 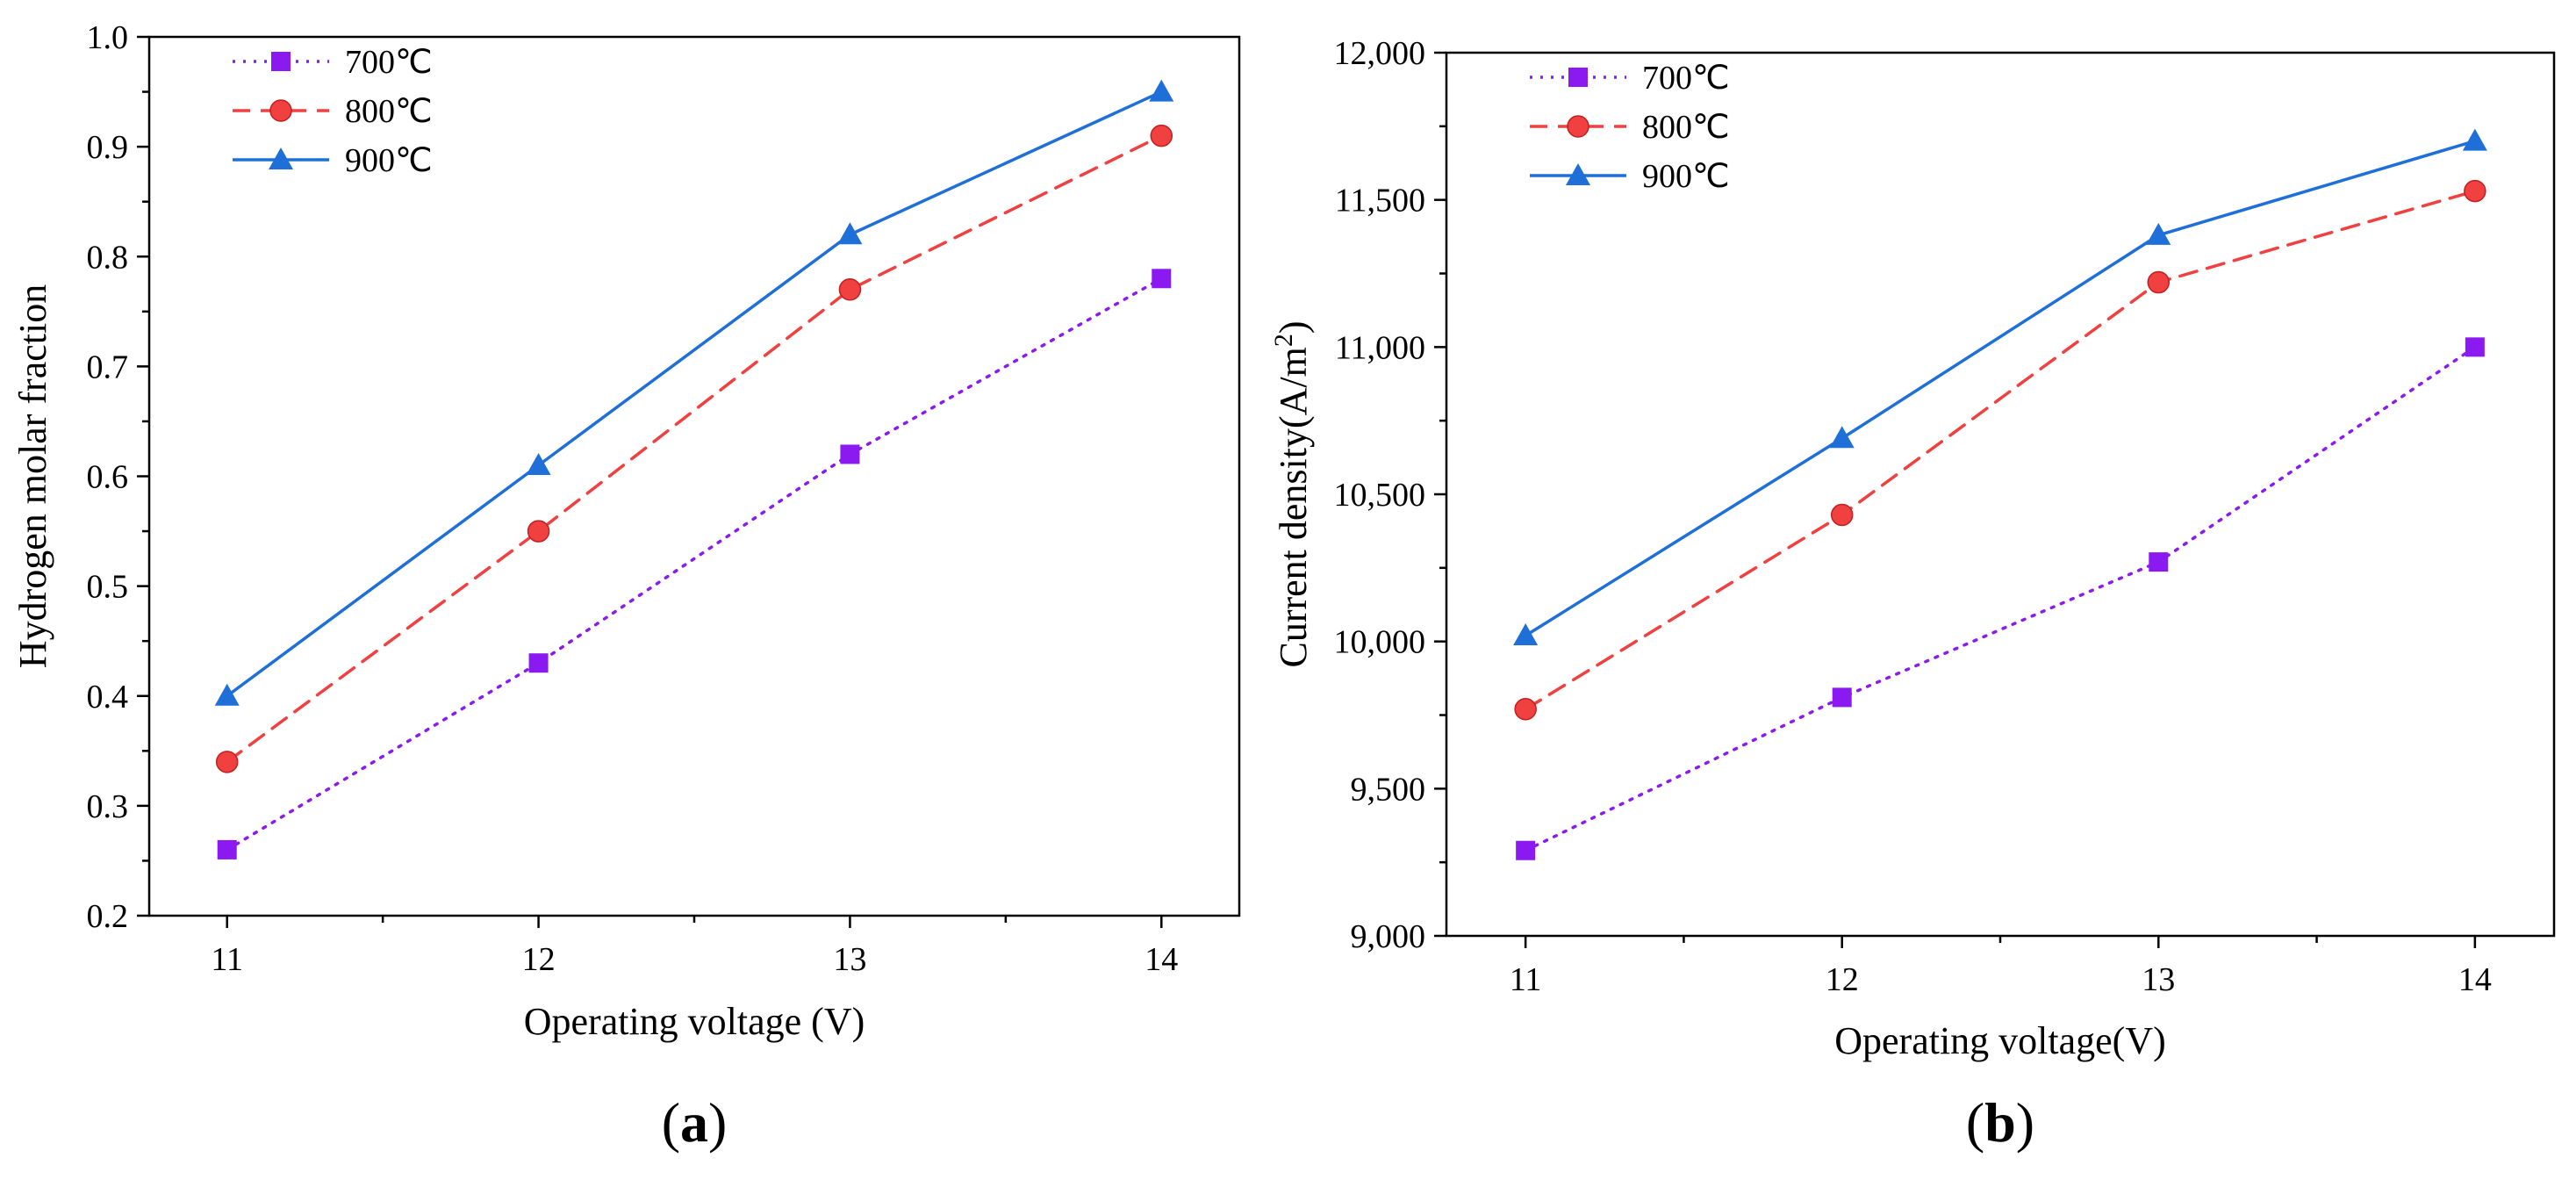 I want to click on y-axis-title: Hydrogen molar fraction, so click(x=33, y=476).